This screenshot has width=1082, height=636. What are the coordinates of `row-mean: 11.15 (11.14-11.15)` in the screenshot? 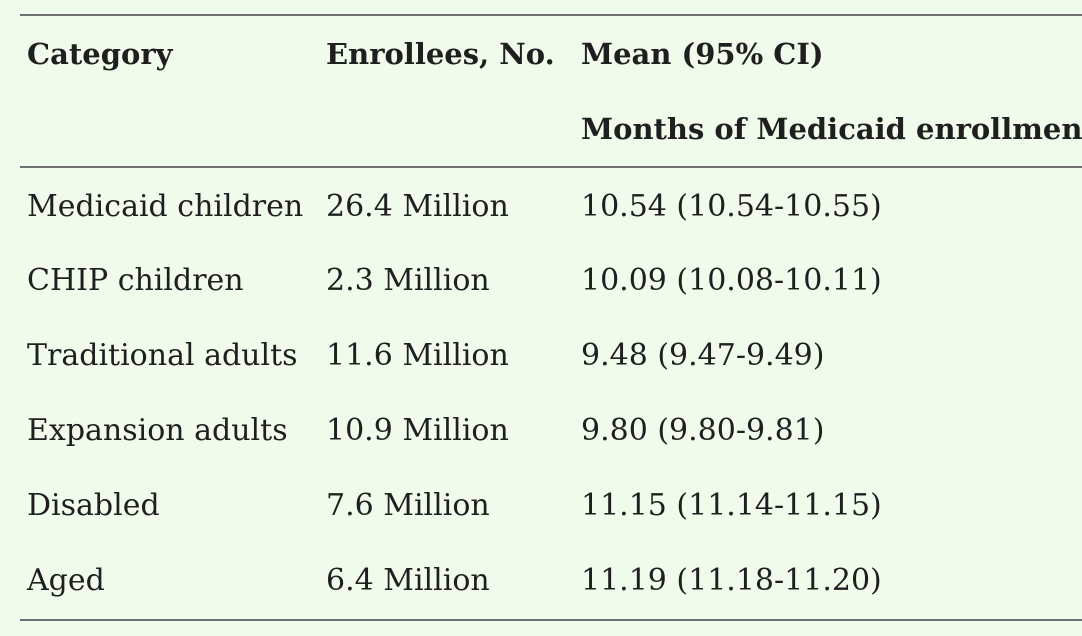 It's located at (731, 505).